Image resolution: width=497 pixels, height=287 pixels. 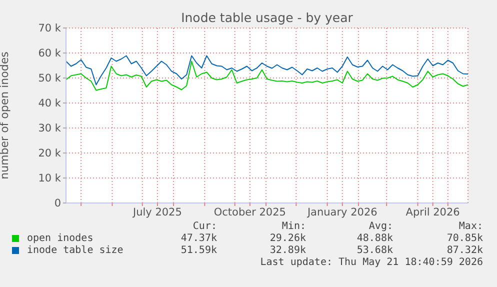 What do you see at coordinates (157, 212) in the screenshot?
I see `x-tick-label: July 2025` at bounding box center [157, 212].